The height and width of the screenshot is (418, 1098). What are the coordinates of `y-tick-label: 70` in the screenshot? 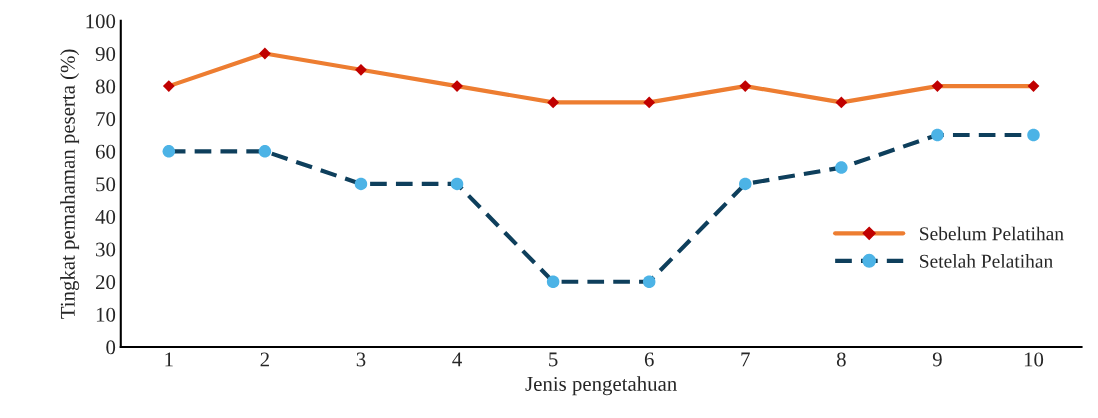 It's located at (106, 119).